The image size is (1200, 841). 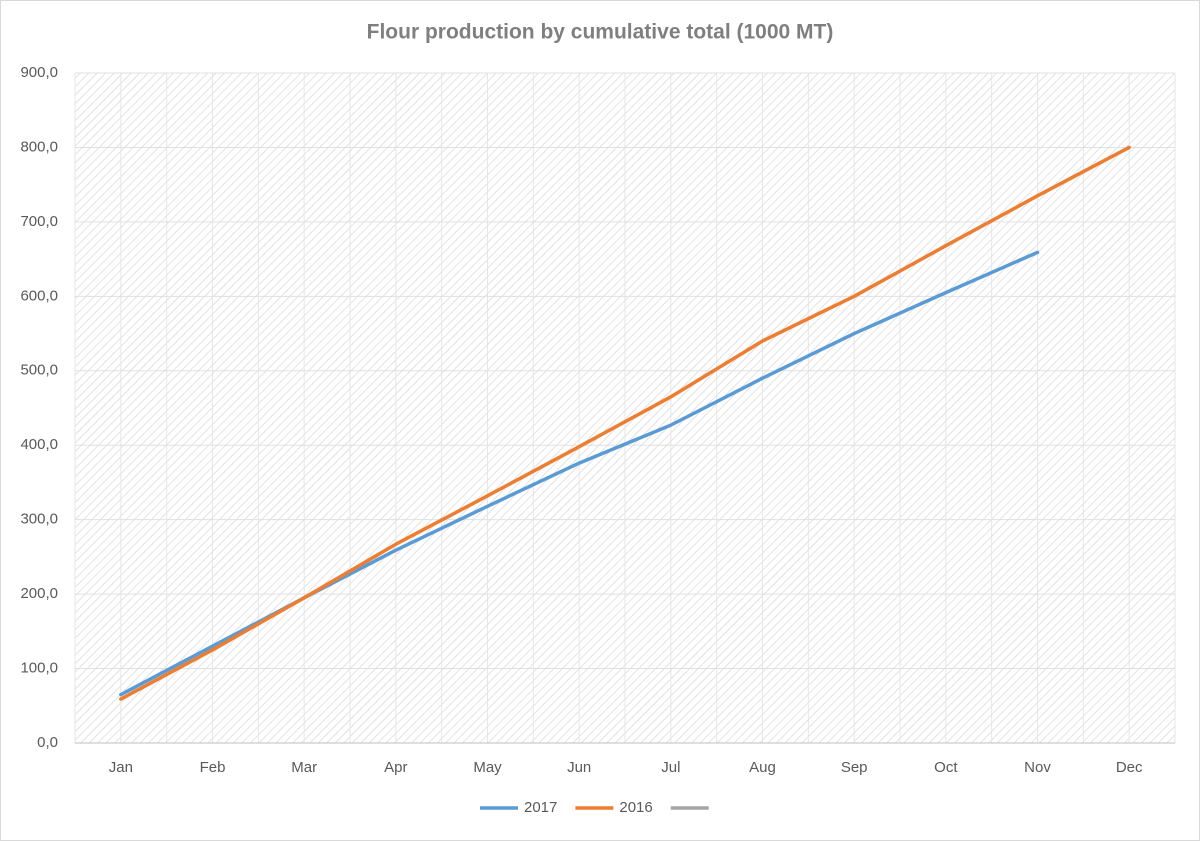 I want to click on x-tick-label: Feb, so click(x=213, y=767).